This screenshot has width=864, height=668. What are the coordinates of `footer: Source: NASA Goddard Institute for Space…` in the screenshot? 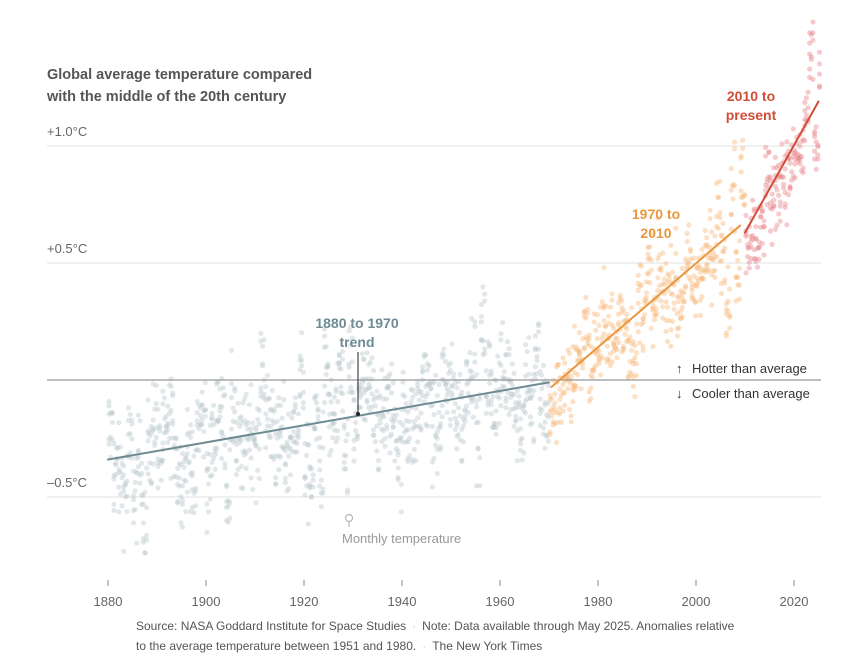 It's located at (436, 636).